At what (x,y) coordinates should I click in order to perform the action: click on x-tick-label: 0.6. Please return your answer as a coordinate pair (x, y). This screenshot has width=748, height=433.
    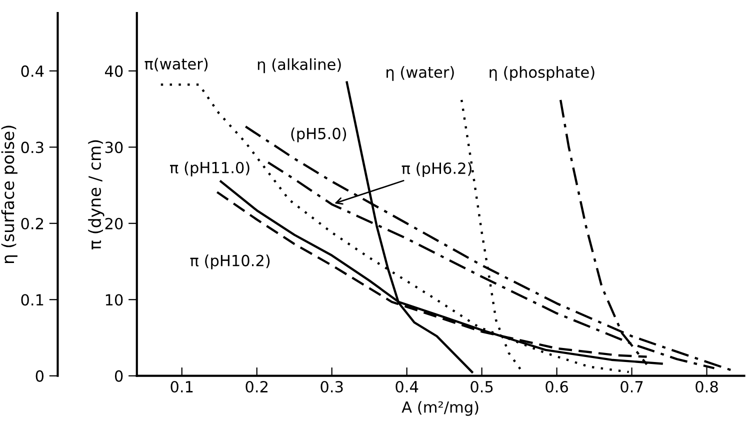
    Looking at the image, I should click on (557, 386).